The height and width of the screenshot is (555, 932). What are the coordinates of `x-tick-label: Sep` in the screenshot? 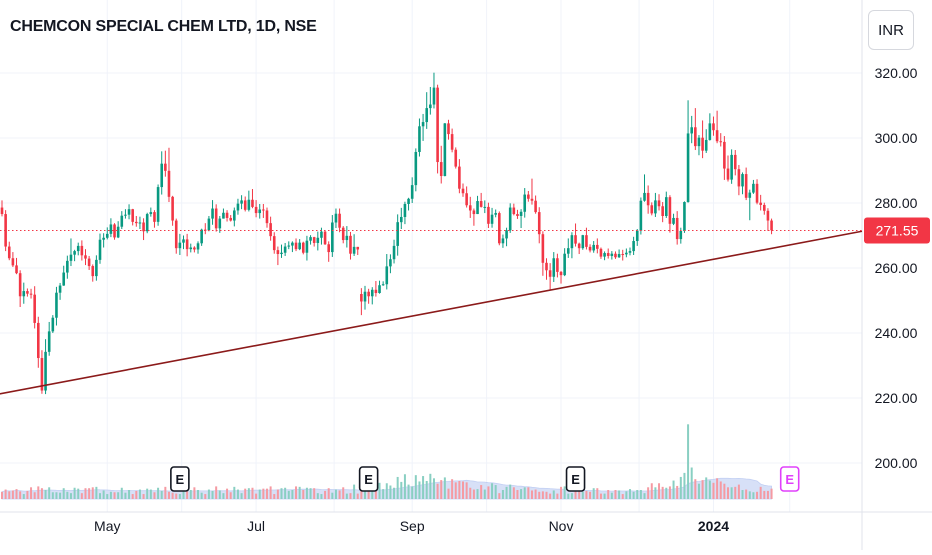 It's located at (412, 526).